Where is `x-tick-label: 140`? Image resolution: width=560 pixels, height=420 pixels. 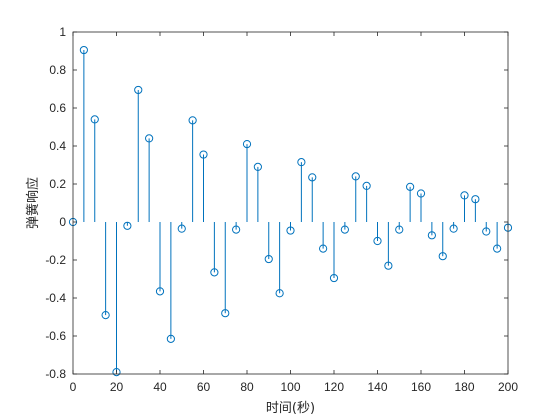
x-tick-label: 140 is located at coordinates (377, 387).